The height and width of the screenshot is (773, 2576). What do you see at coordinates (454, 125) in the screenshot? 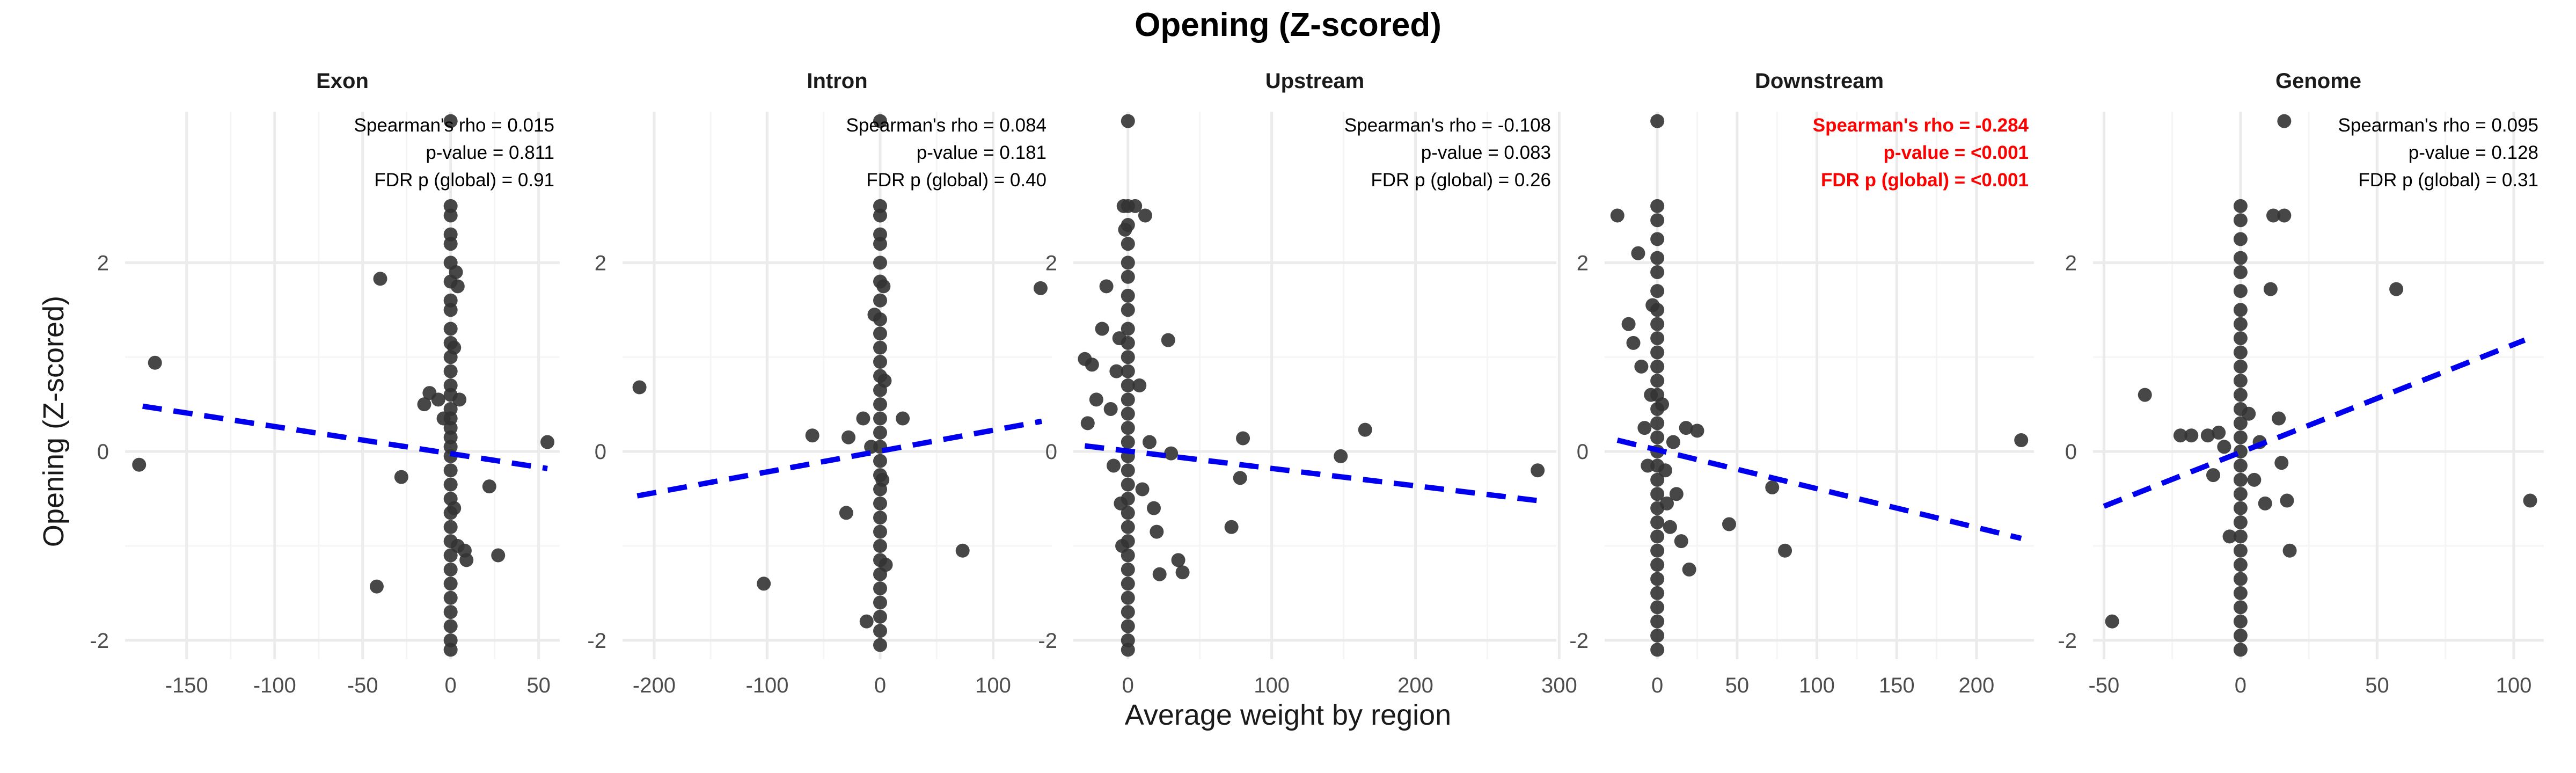
I see `stat-annotation: Spearman's rho = 0.015` at bounding box center [454, 125].